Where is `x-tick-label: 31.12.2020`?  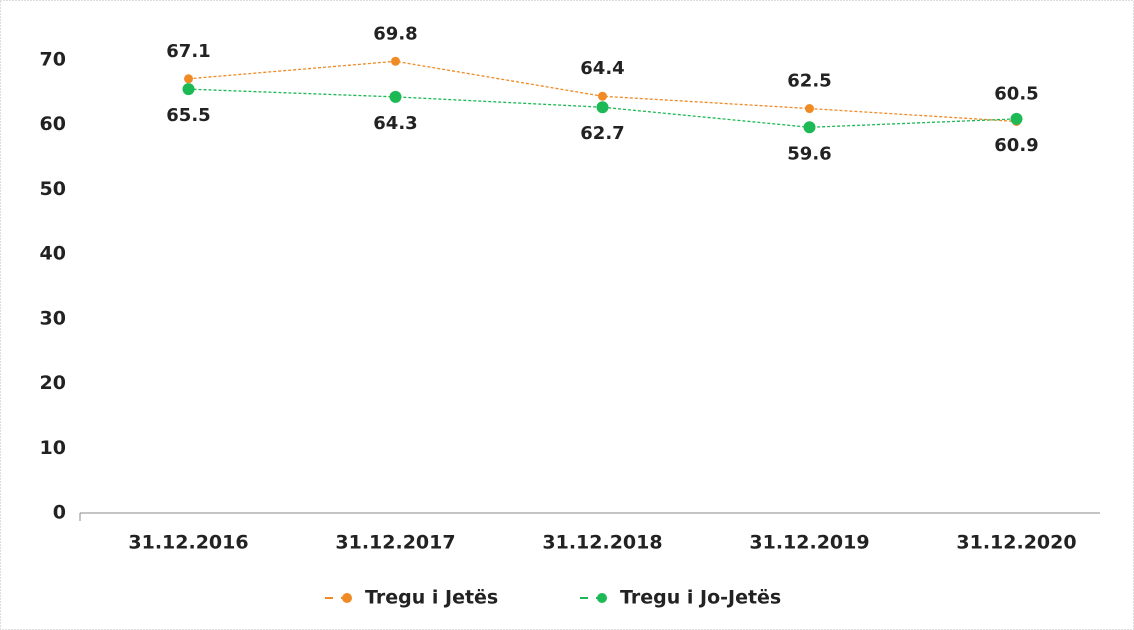
x-tick-label: 31.12.2020 is located at coordinates (1016, 543).